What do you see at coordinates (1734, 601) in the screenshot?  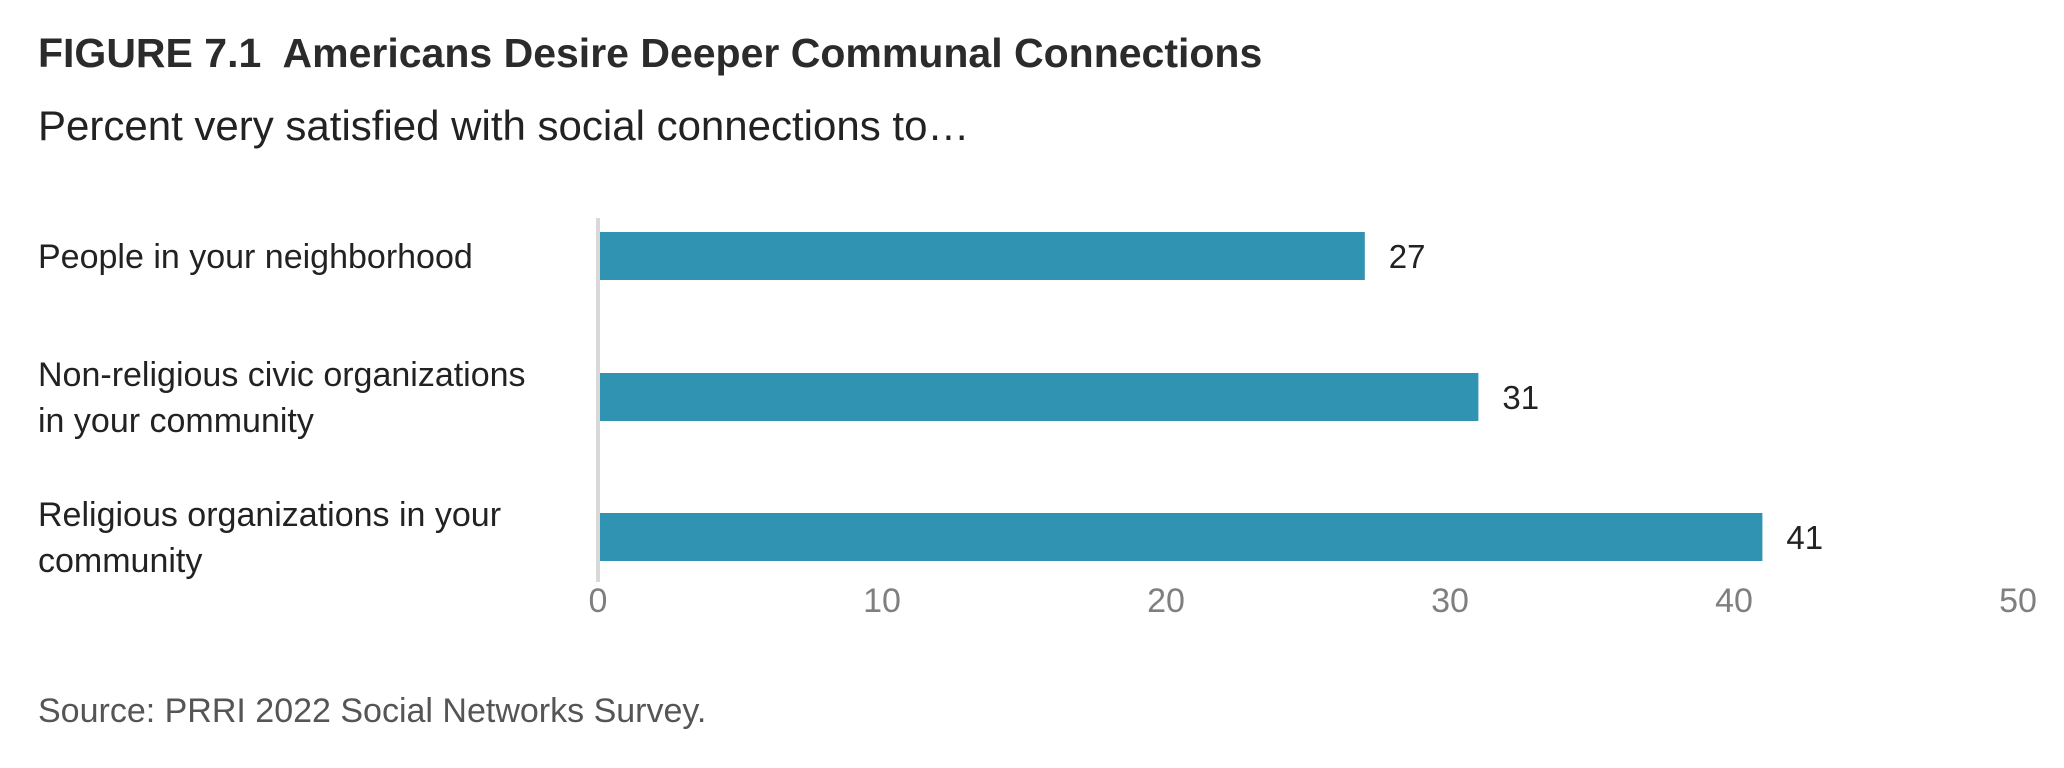 I see `x-tick-label-40: 40` at bounding box center [1734, 601].